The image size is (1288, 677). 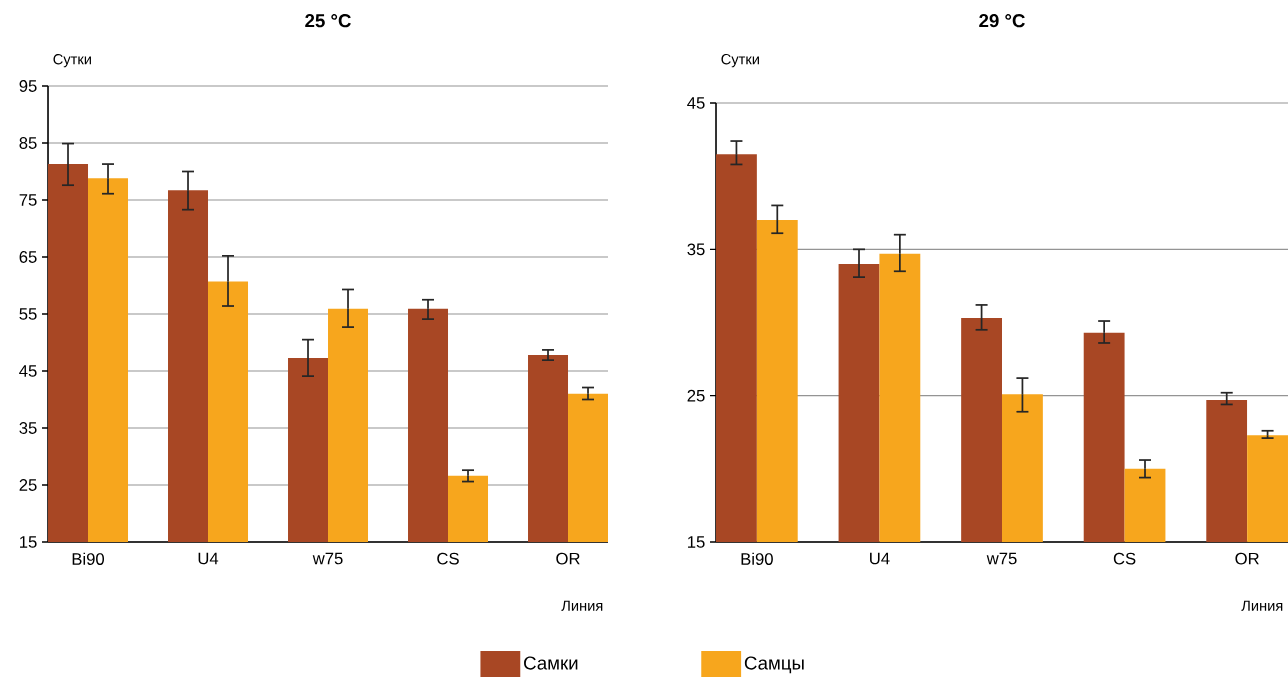 What do you see at coordinates (28, 314) in the screenshot?
I see `y-tick-label: 55` at bounding box center [28, 314].